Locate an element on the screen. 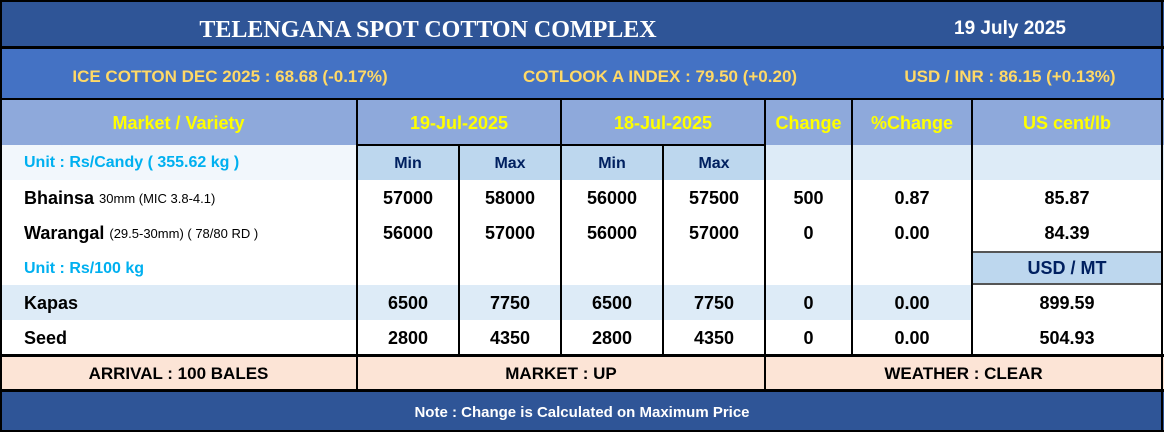  table-row-name: Kapas is located at coordinates (178, 303).